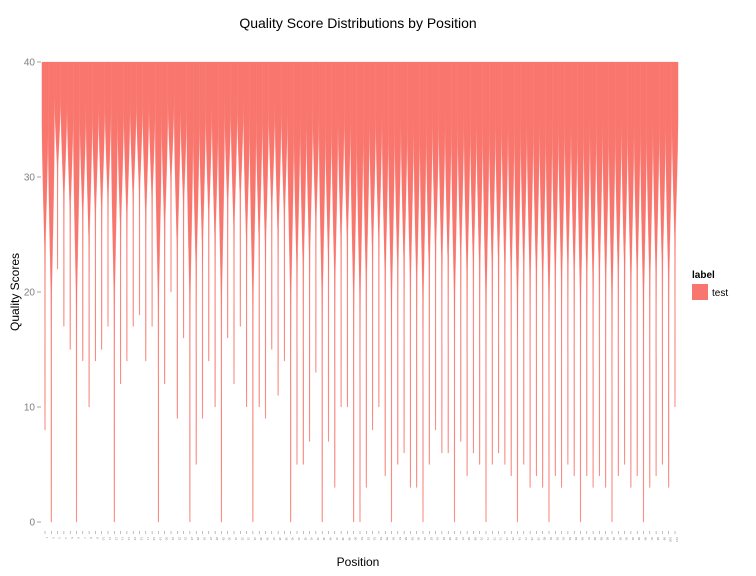  What do you see at coordinates (475, 539) in the screenshot?
I see `x-tick-label: 69` at bounding box center [475, 539].